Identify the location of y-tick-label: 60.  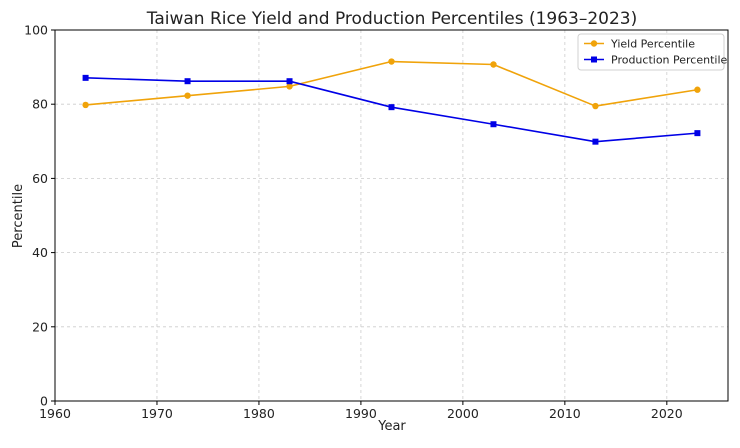
(40, 178).